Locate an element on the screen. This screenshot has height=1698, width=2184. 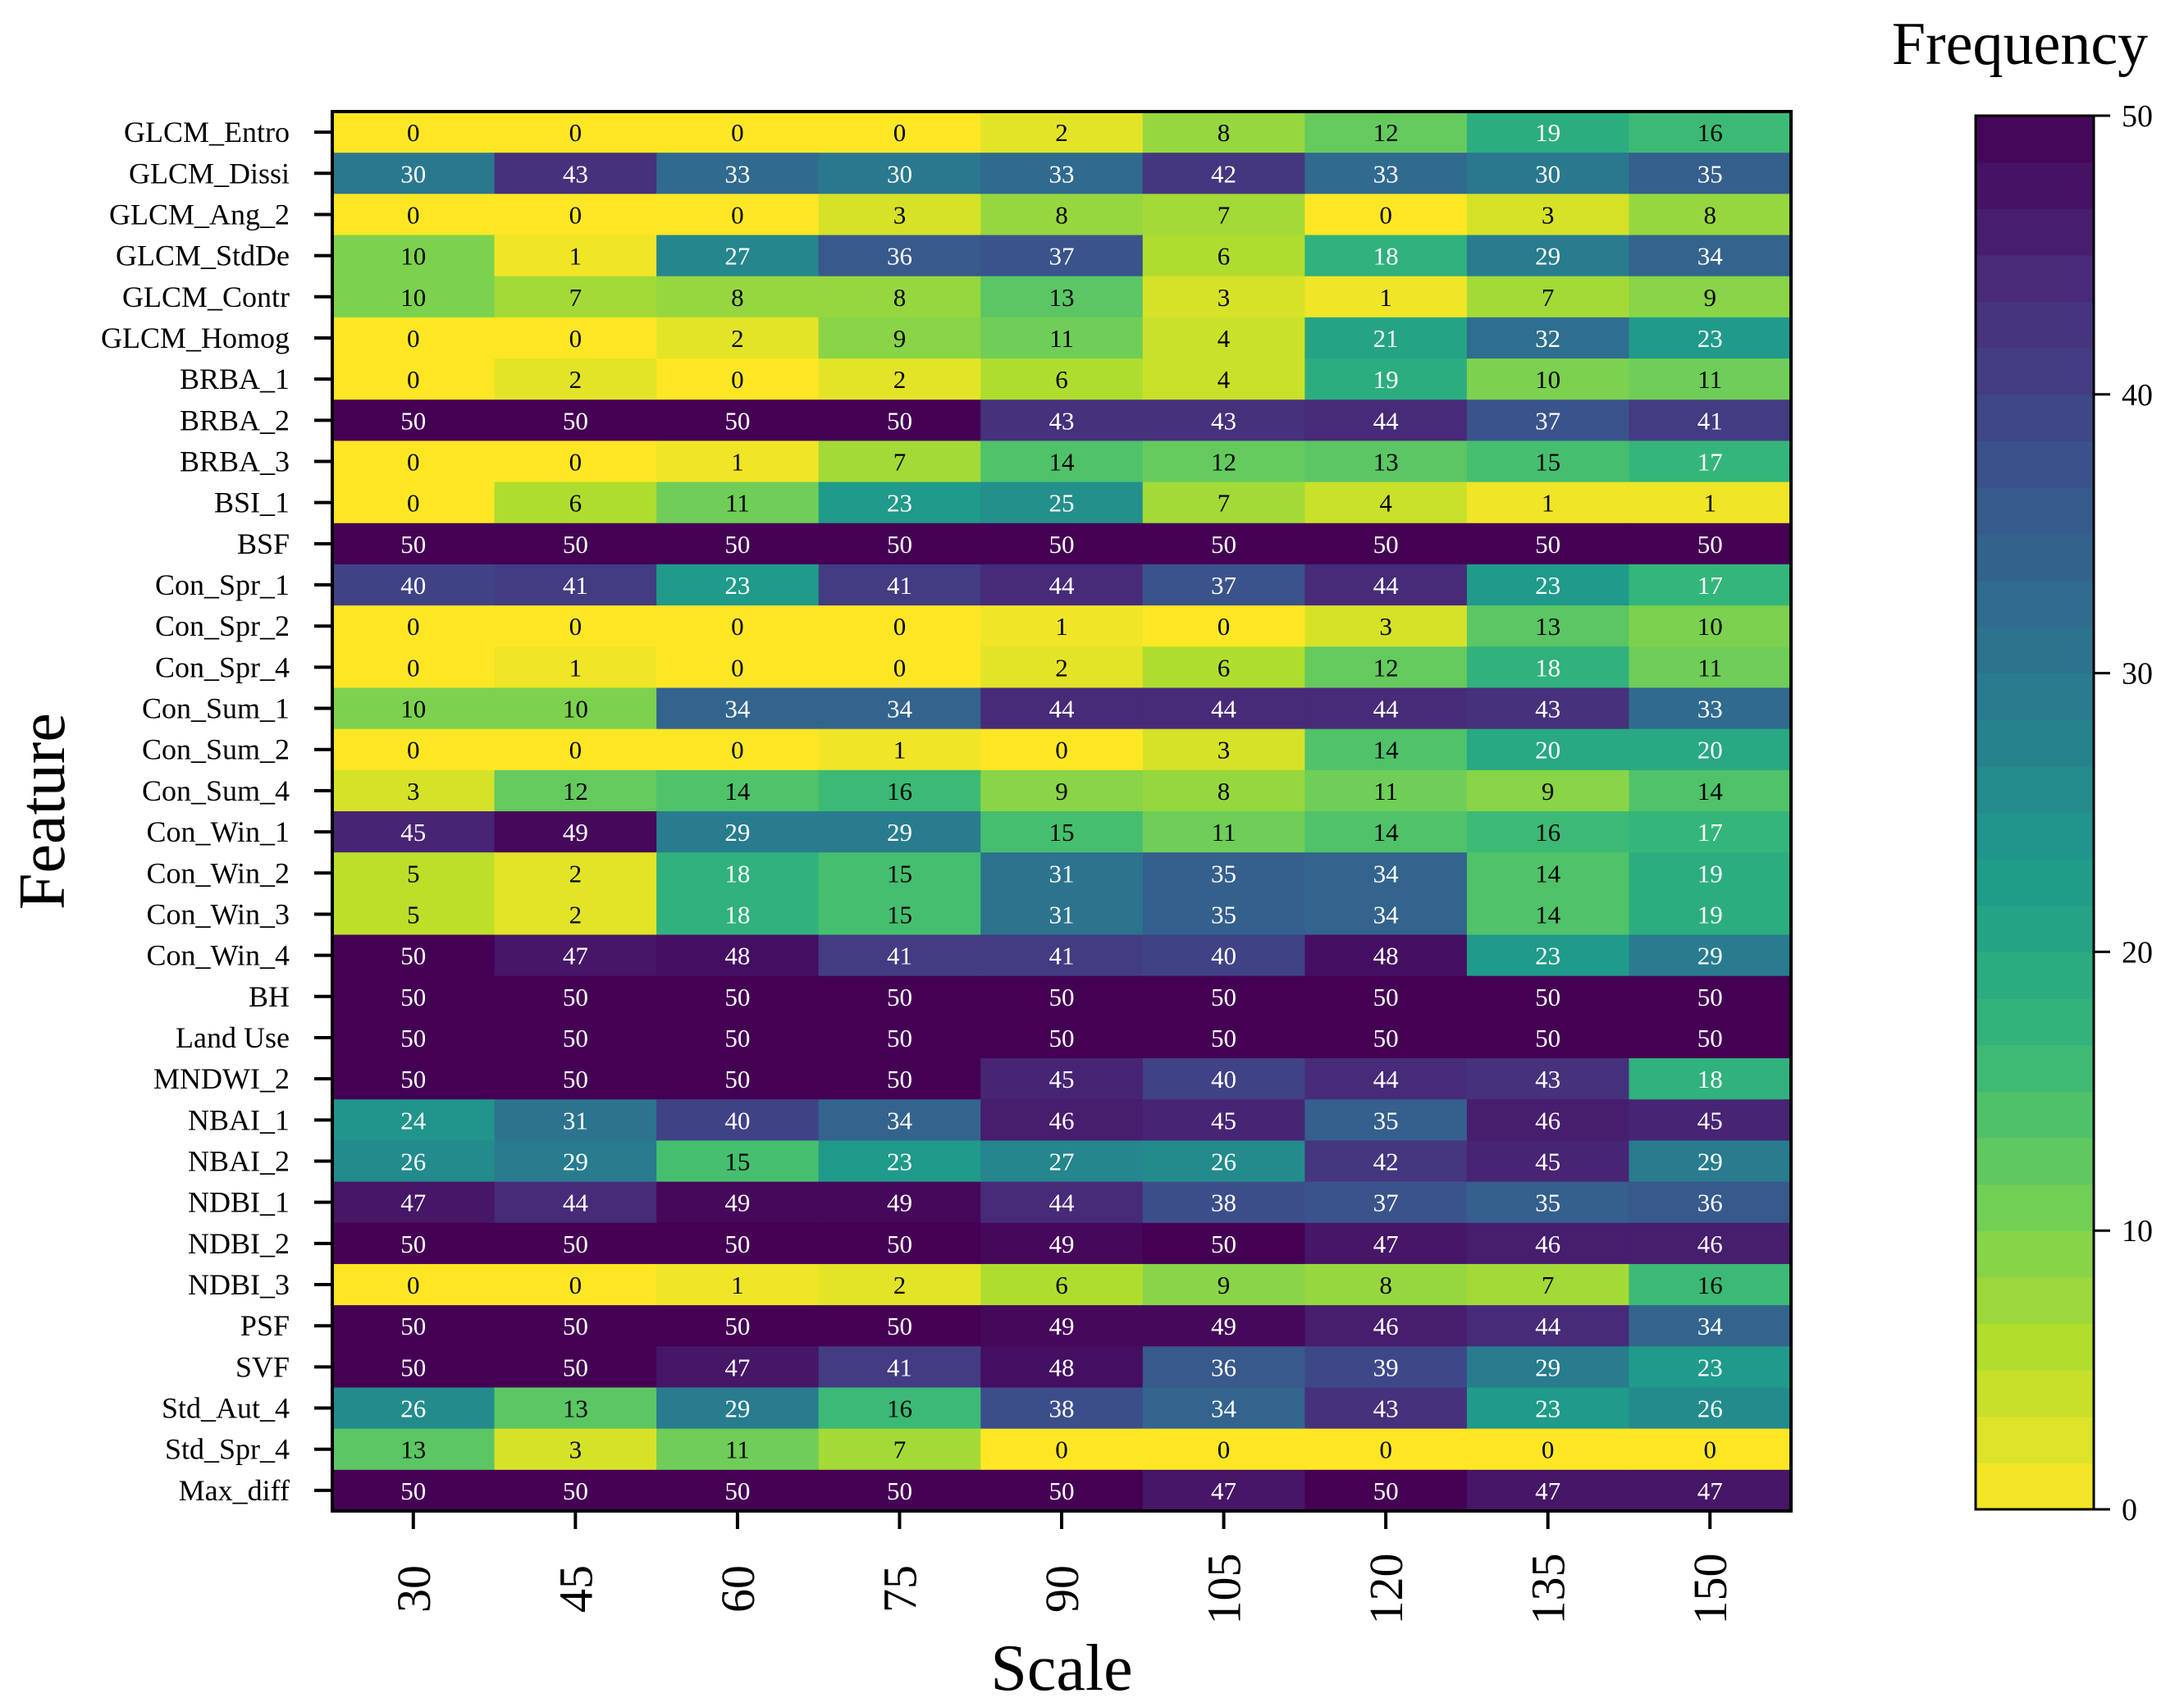
cell-value-label: 14 is located at coordinates (1710, 791).